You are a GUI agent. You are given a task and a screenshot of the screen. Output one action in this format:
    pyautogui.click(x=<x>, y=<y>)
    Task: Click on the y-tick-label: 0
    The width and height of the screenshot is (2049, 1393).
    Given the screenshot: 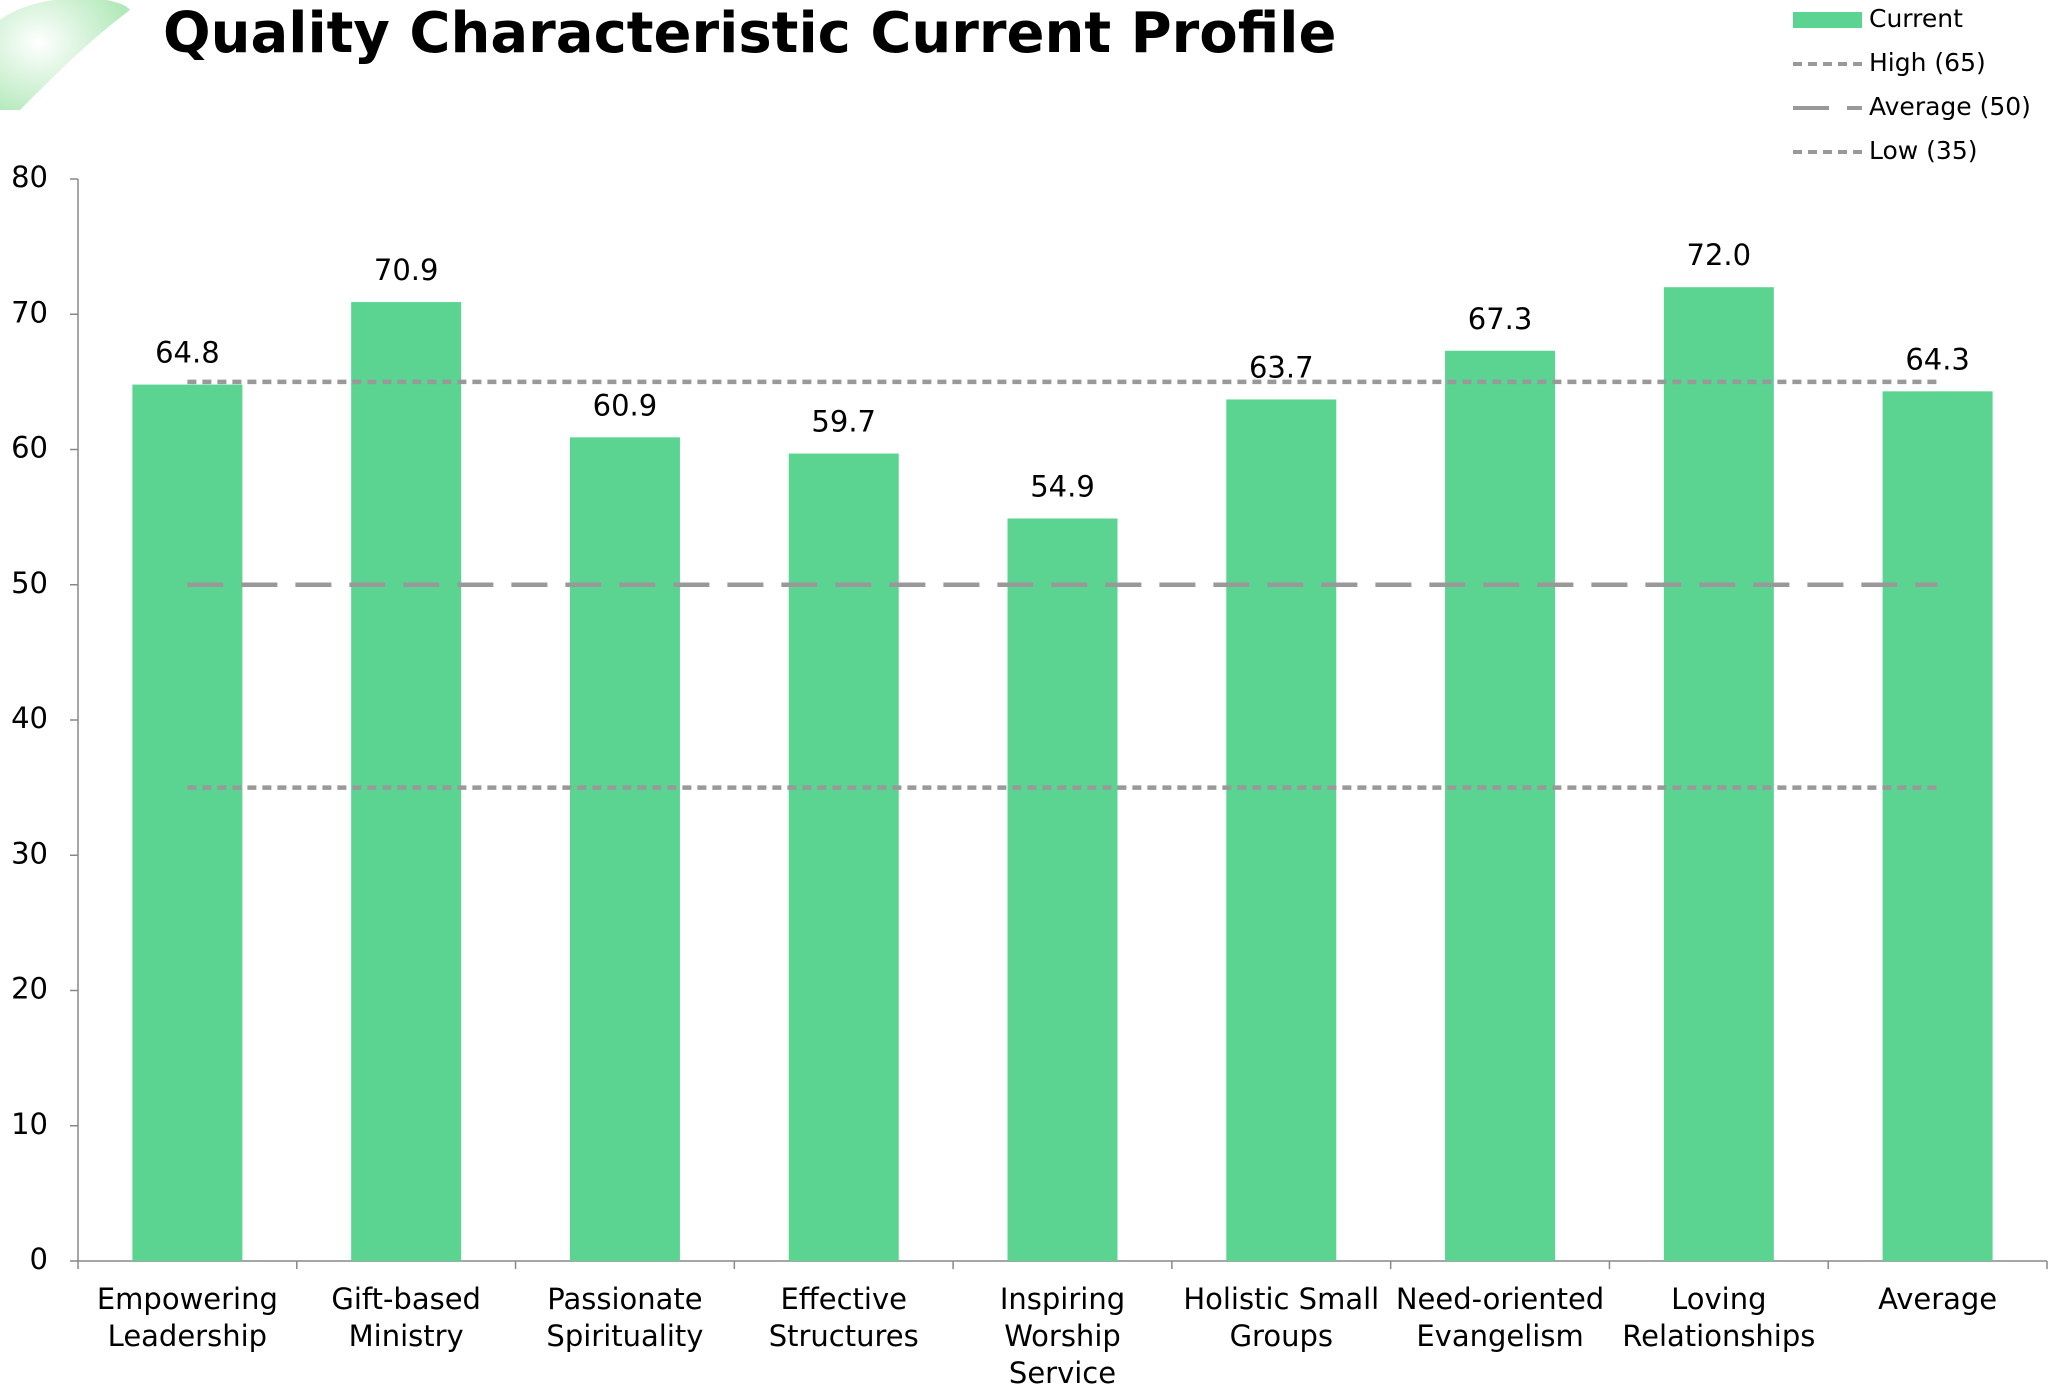 What is the action you would take?
    pyautogui.click(x=39, y=1259)
    